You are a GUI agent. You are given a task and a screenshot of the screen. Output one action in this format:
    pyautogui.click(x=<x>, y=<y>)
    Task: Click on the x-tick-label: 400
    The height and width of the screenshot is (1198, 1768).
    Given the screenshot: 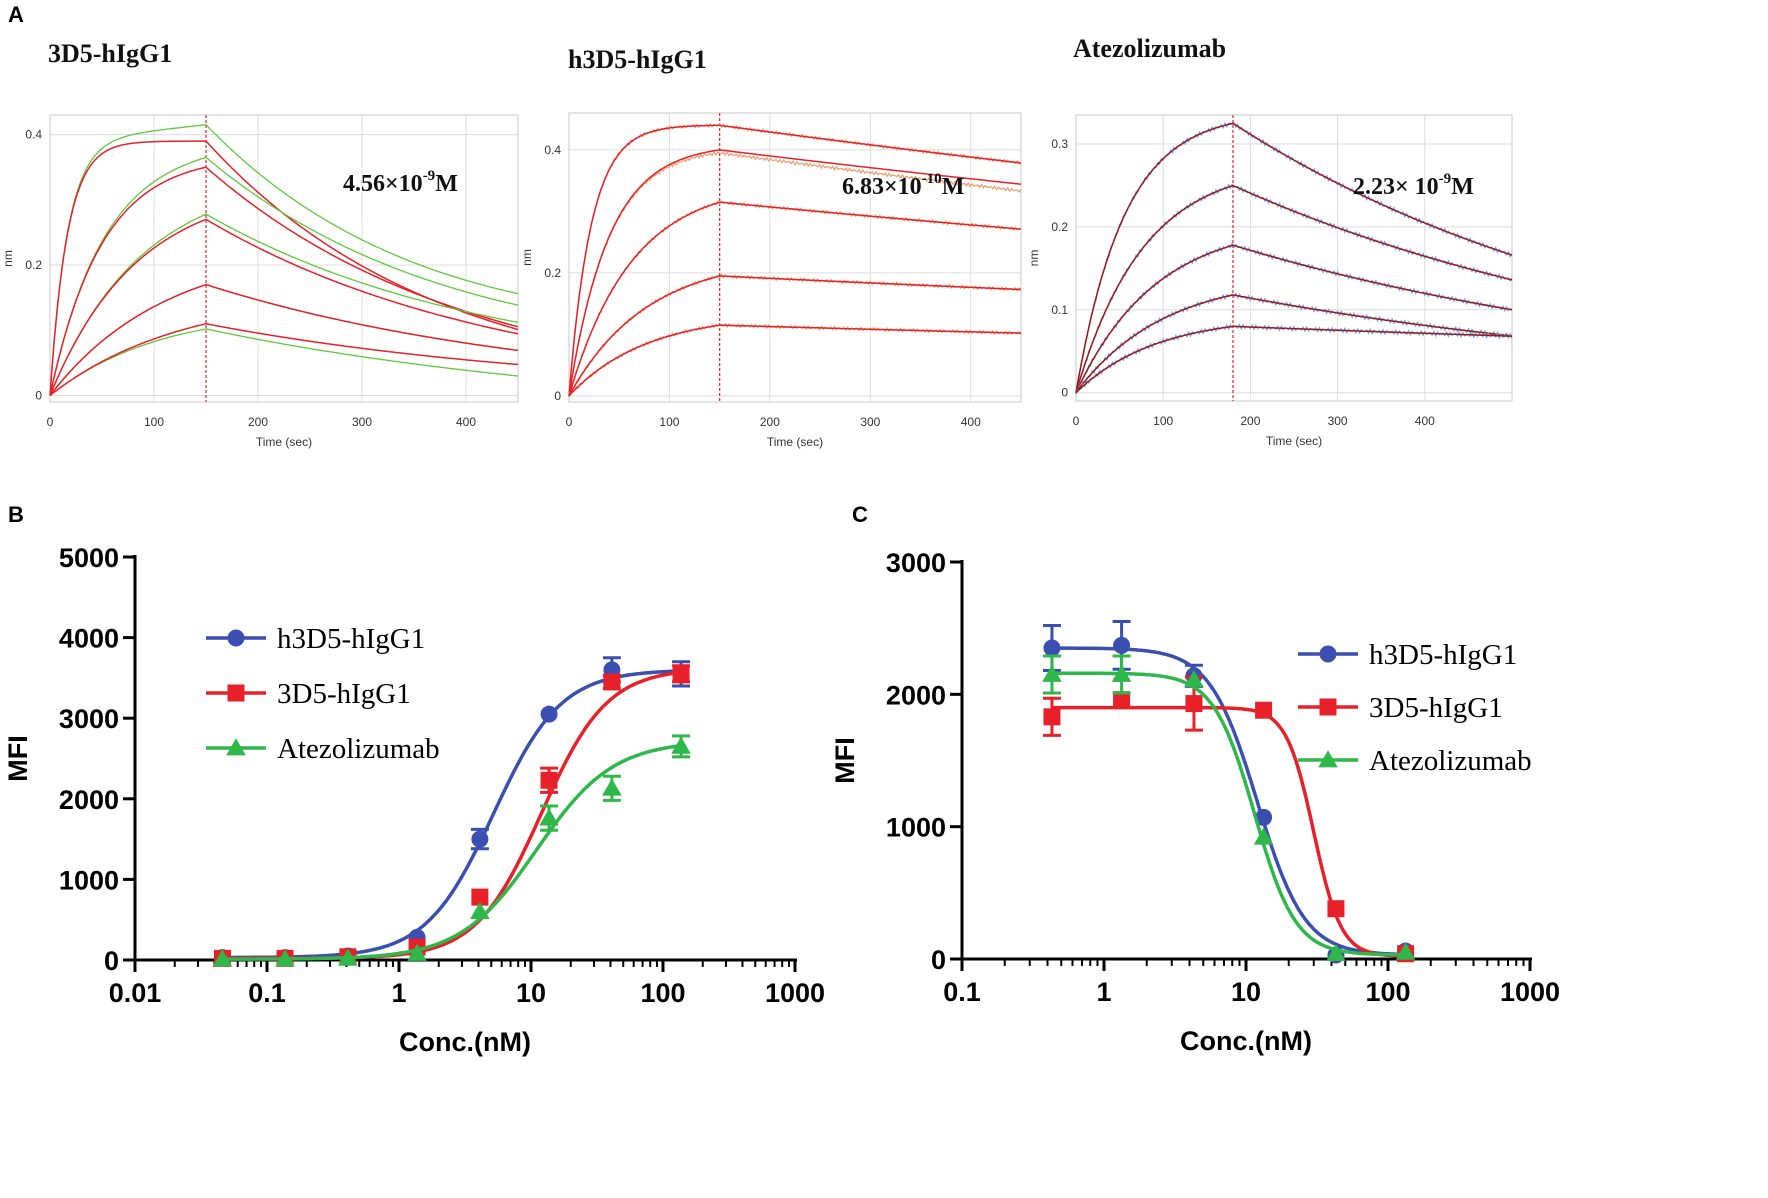 What is the action you would take?
    pyautogui.click(x=1425, y=421)
    